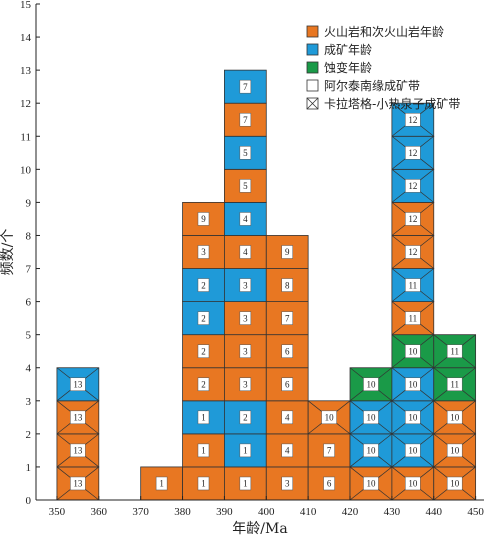 This screenshot has width=500, height=539. Describe the element at coordinates (308, 512) in the screenshot. I see `x-tick-label: 410` at that location.